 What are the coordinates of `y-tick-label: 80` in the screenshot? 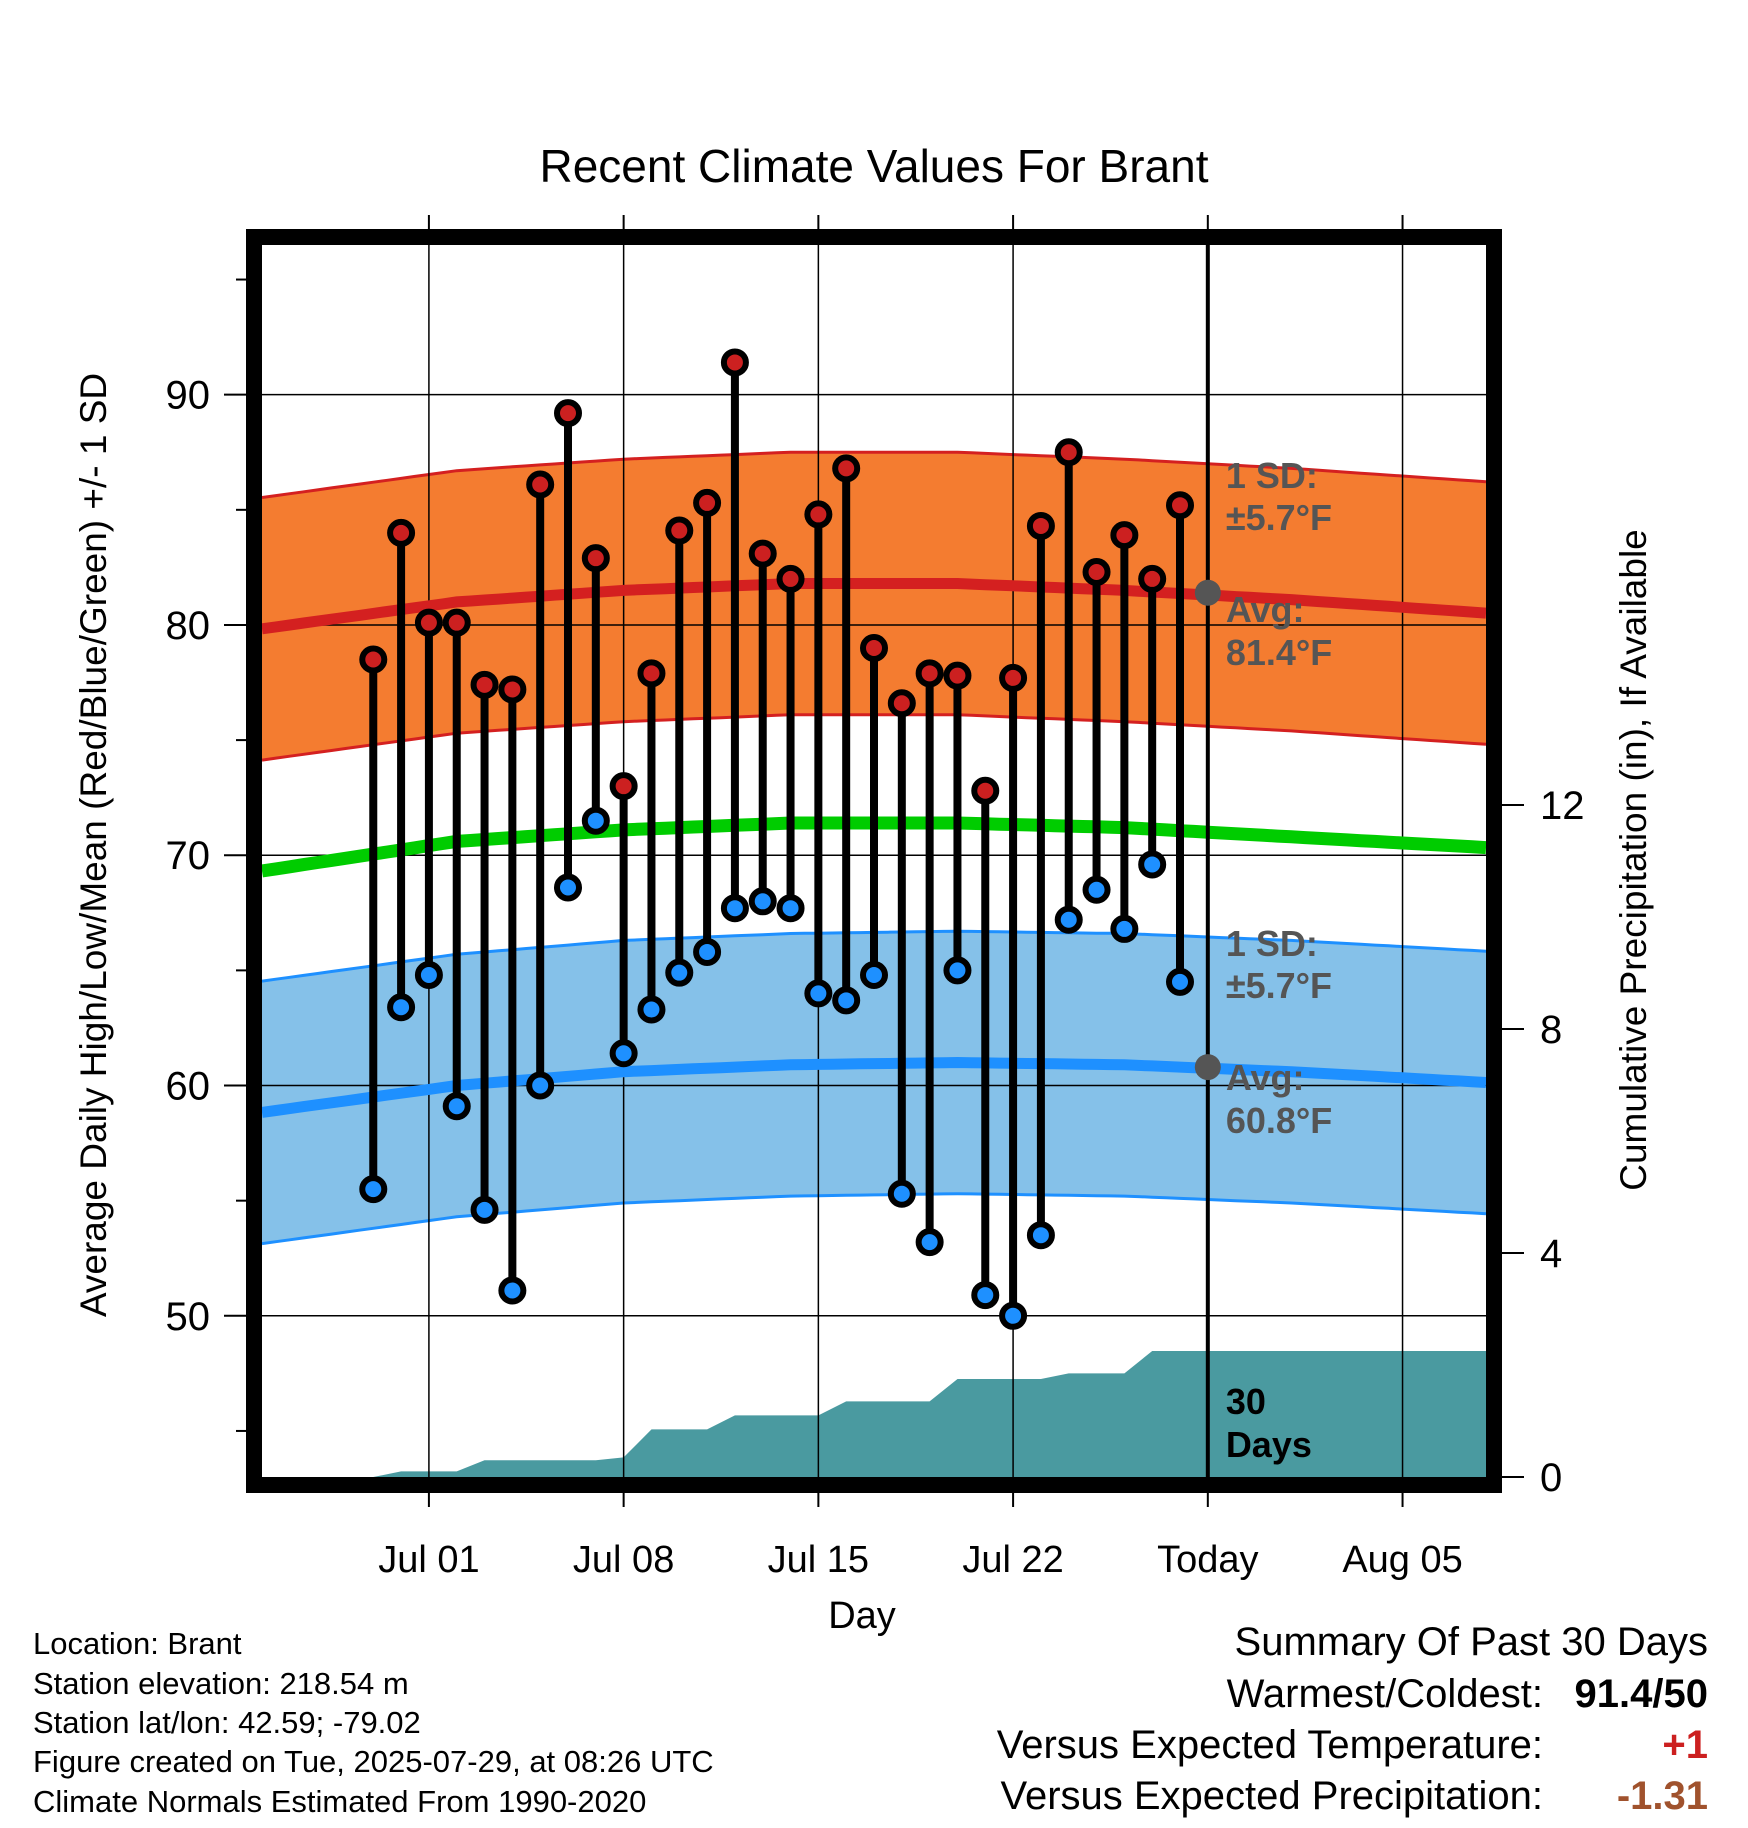 It's located at (188, 626).